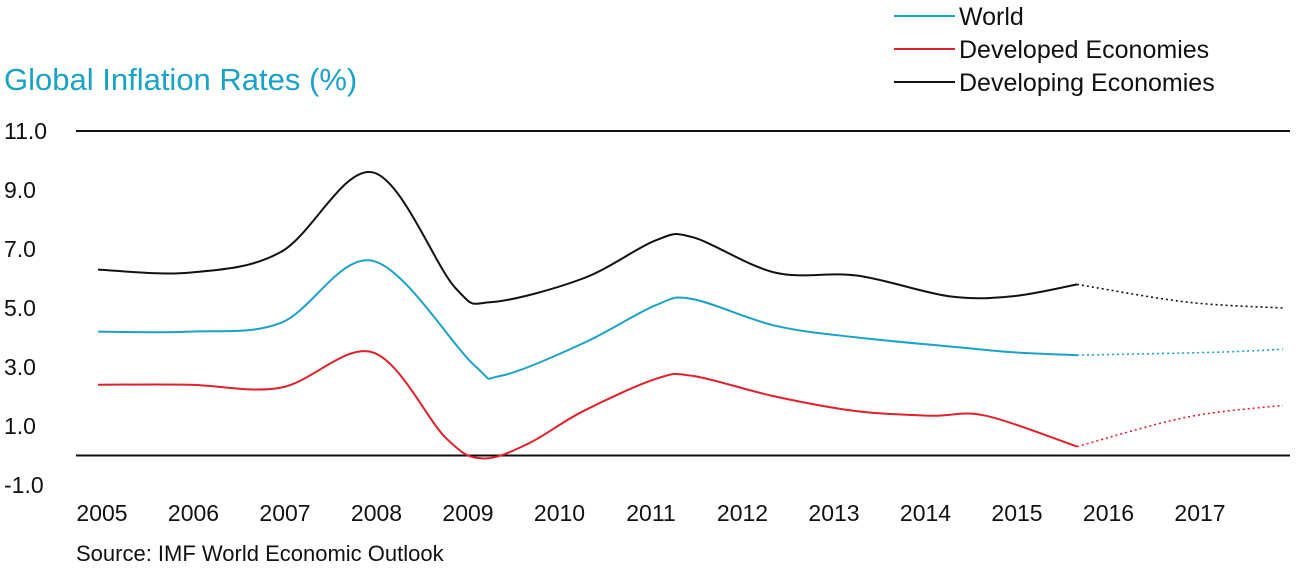  I want to click on y-tick-label: 7.0, so click(20, 249).